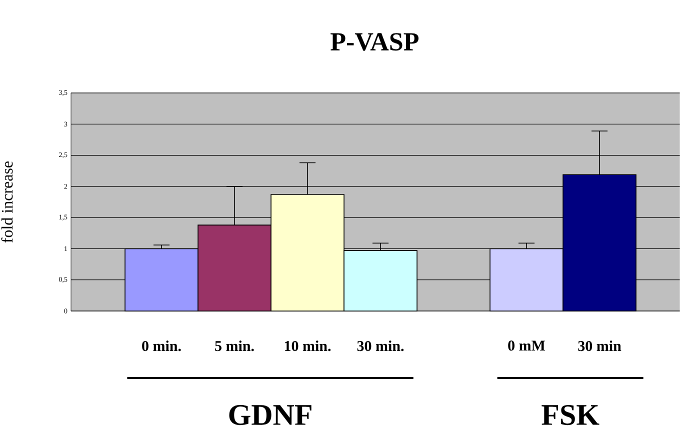  I want to click on x-tick-label: 30 min., so click(380, 346).